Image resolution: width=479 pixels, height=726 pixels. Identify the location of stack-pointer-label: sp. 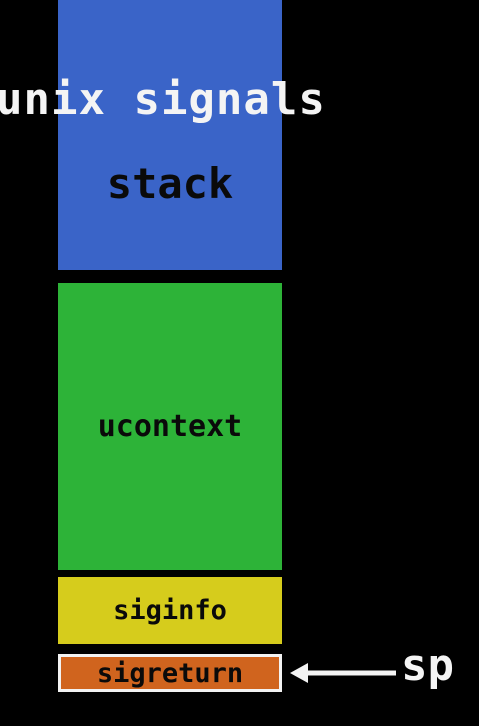
(427, 665).